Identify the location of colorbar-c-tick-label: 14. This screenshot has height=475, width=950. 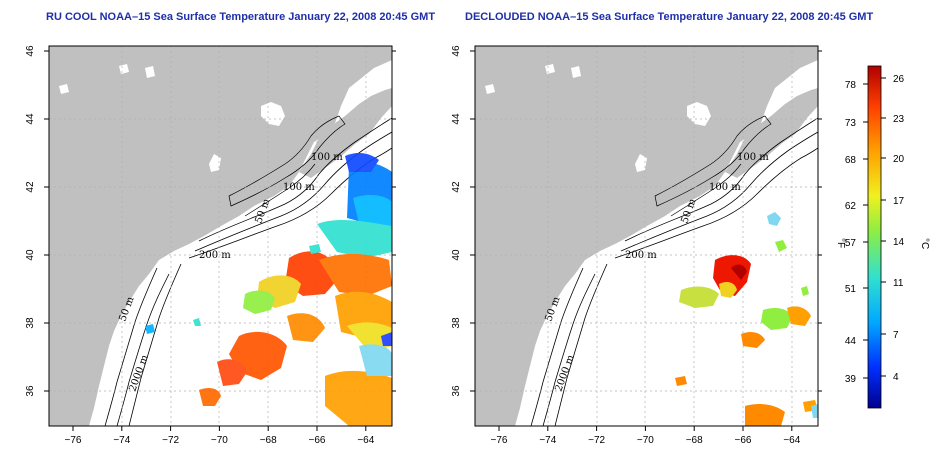
(899, 242).